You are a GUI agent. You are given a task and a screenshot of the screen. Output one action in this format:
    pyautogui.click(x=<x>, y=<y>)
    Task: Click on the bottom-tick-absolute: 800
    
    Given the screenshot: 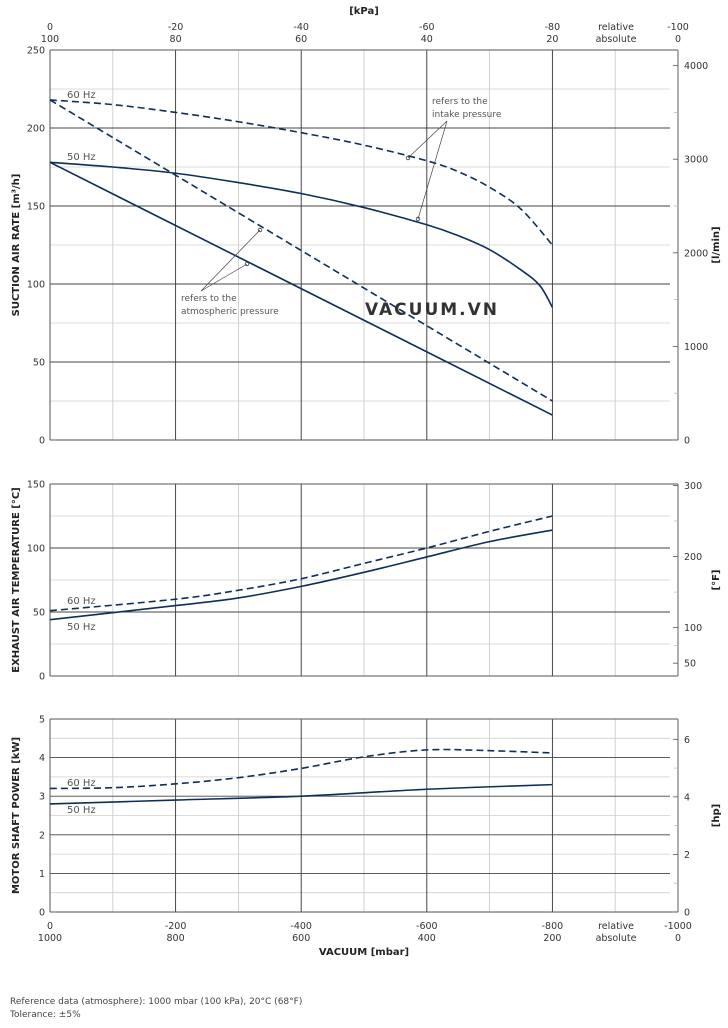 What is the action you would take?
    pyautogui.click(x=176, y=938)
    